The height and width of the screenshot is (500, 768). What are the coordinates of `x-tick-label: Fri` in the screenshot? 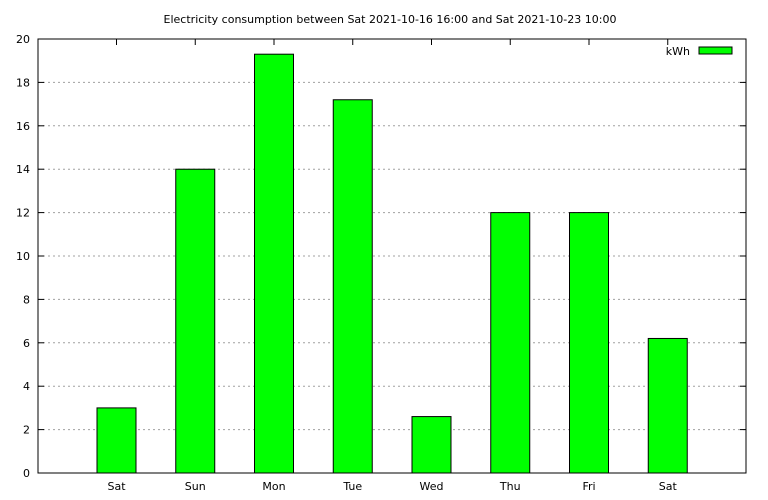 It's located at (588, 486).